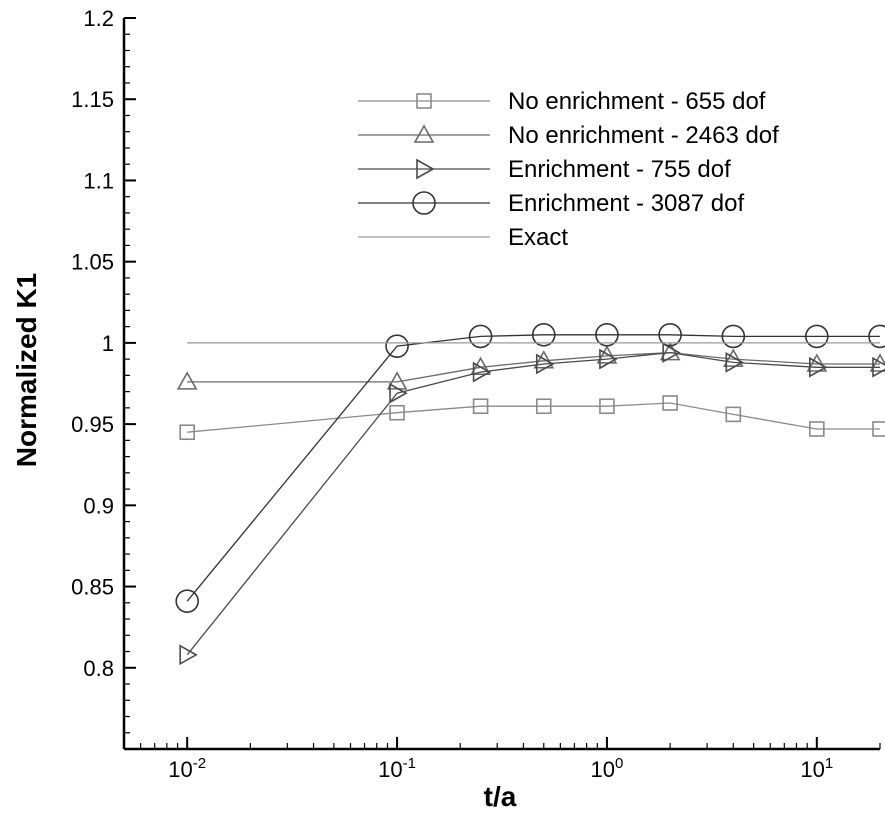 This screenshot has width=885, height=814. What do you see at coordinates (502, 759) in the screenshot?
I see `x-ticks: 10⁻² 10⁻¹ 10⁰ 10¹` at bounding box center [502, 759].